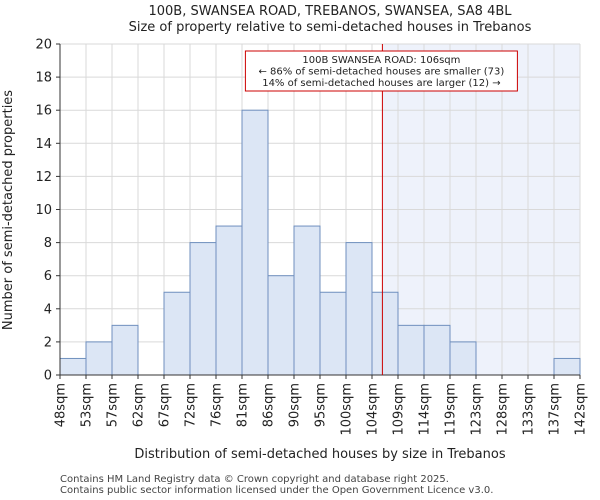  I want to click on y-tick-label: 12, so click(43, 177).